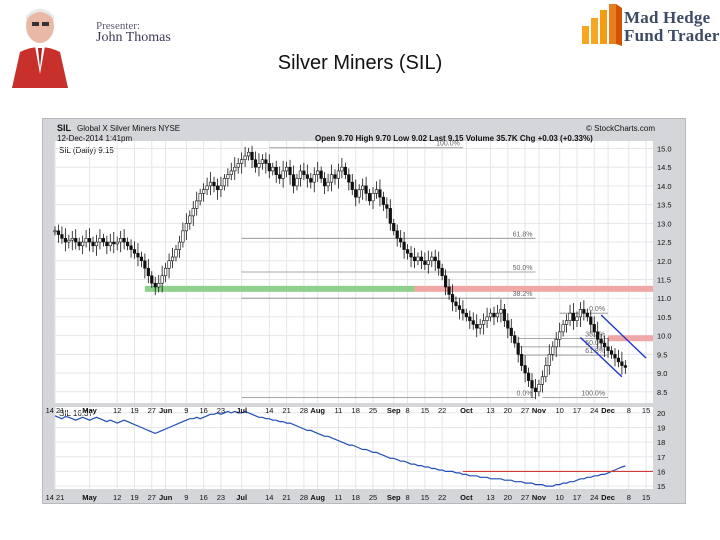  I want to click on y-tick-label: 13.5, so click(664, 205).